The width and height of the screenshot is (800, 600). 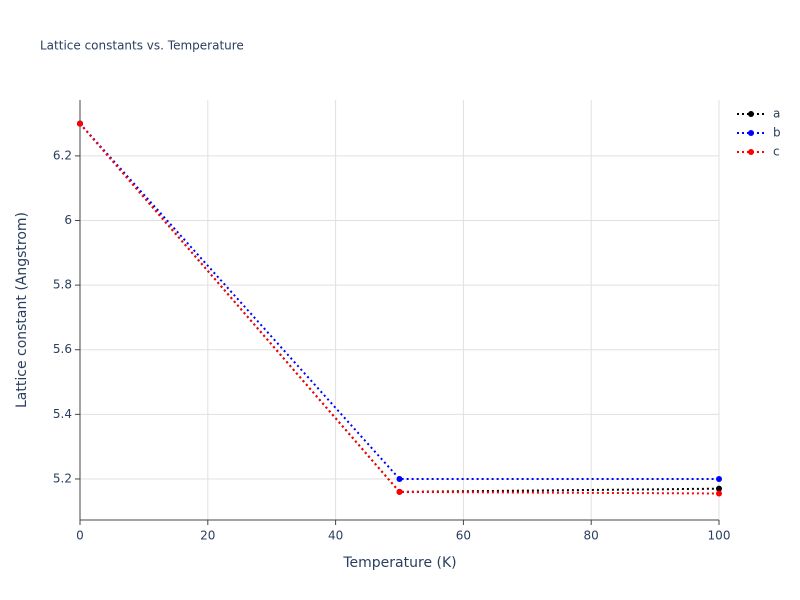 I want to click on y-tick-label: 6, so click(x=68, y=220).